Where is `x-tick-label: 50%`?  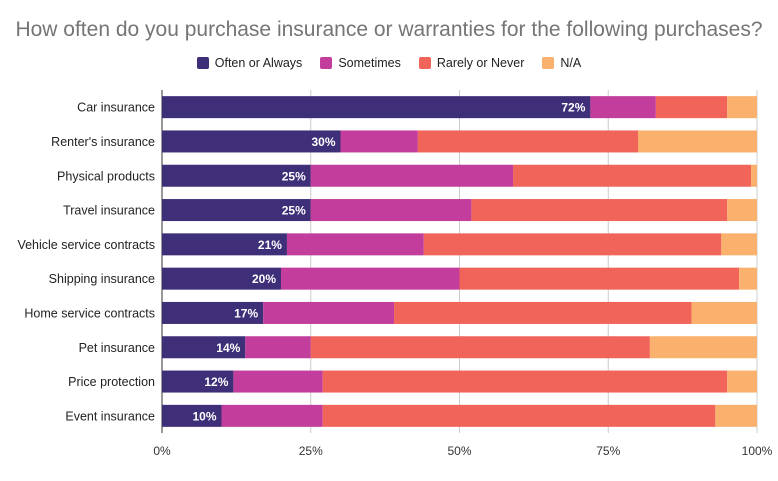
x-tick-label: 50% is located at coordinates (459, 451).